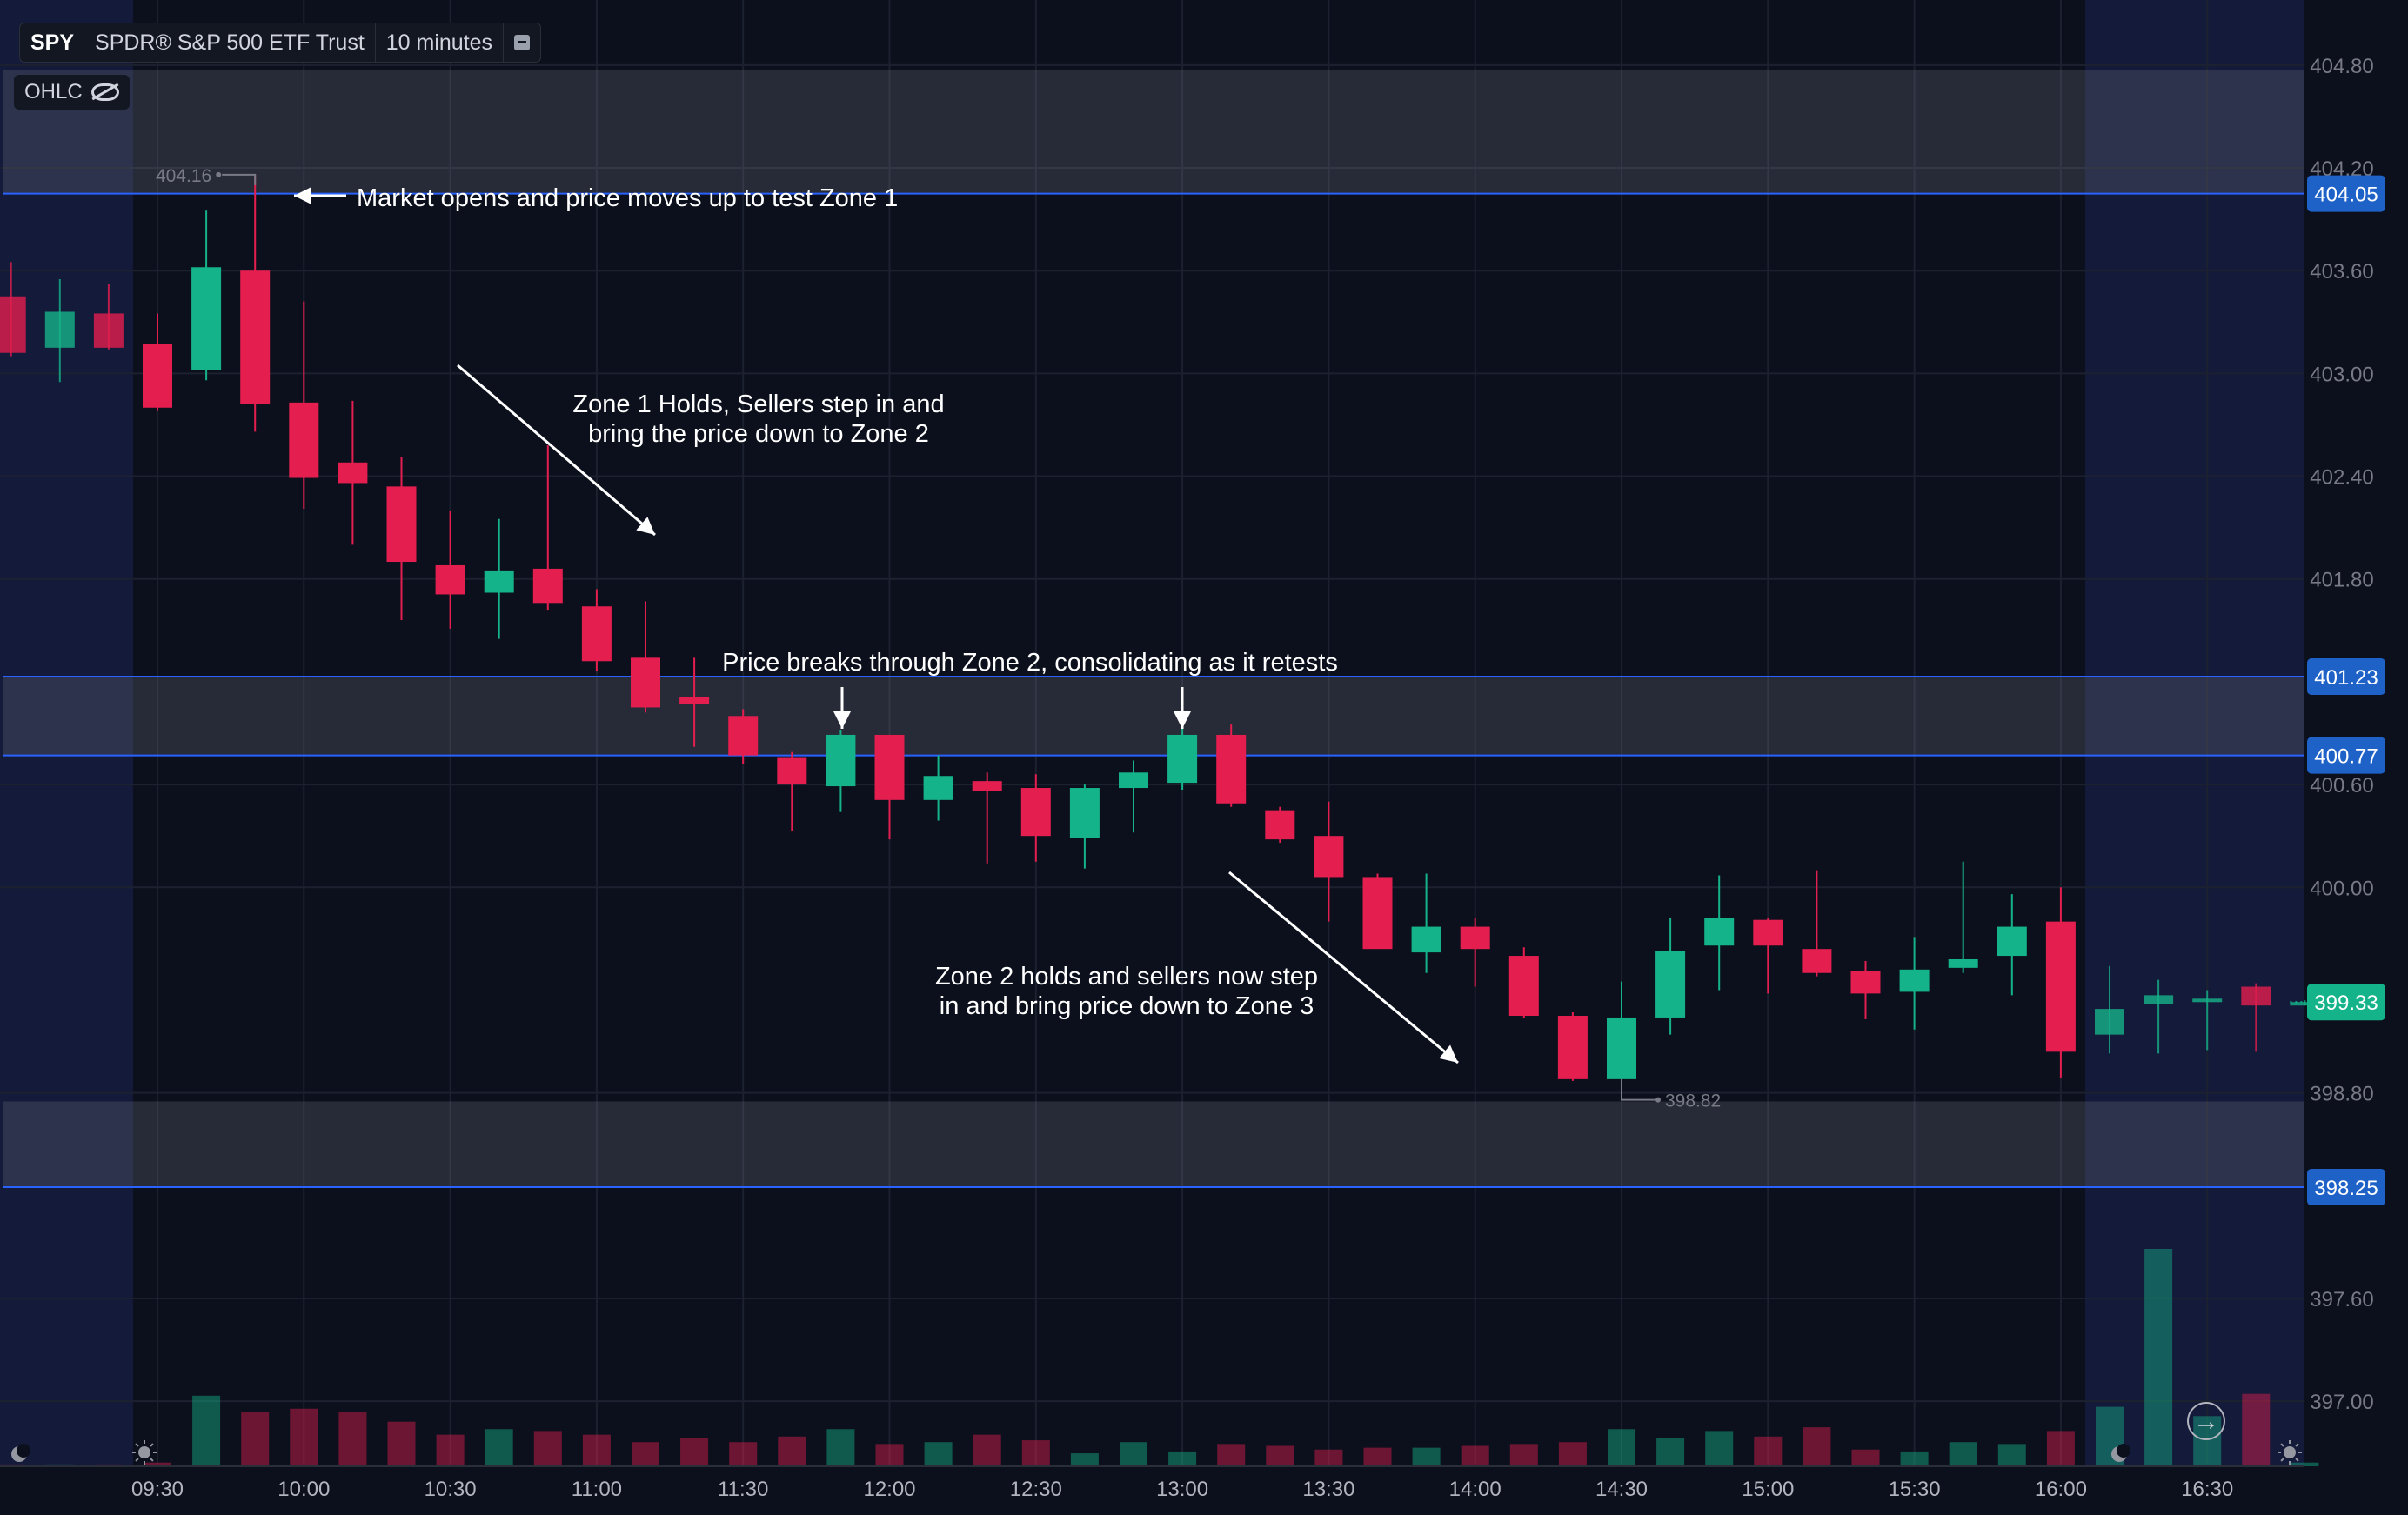  Describe the element at coordinates (2341, 272) in the screenshot. I see `y-tick-label: 403.60` at that location.